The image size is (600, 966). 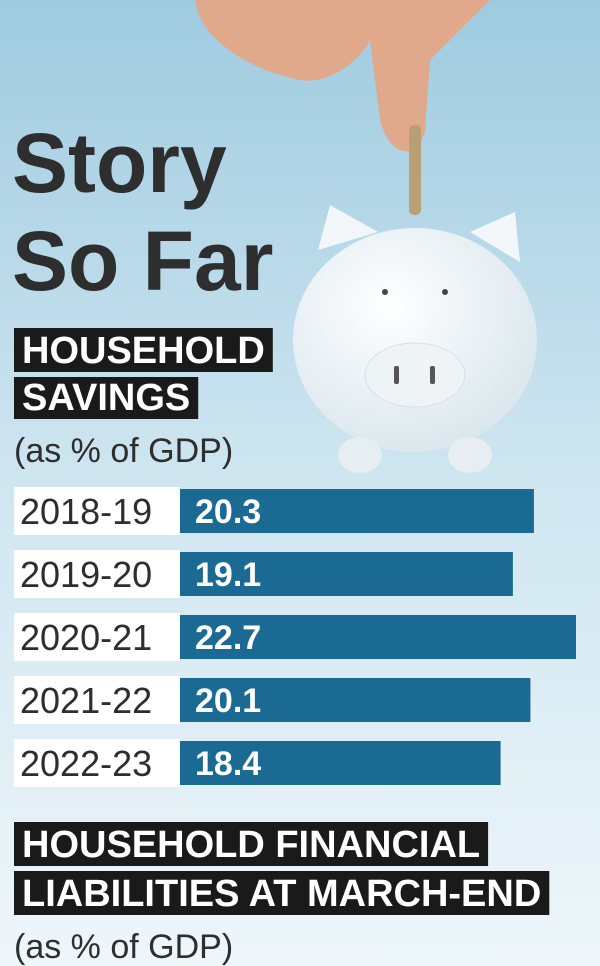 I want to click on section-heading: HOUSEHOLD FINANCIAL, so click(x=251, y=845).